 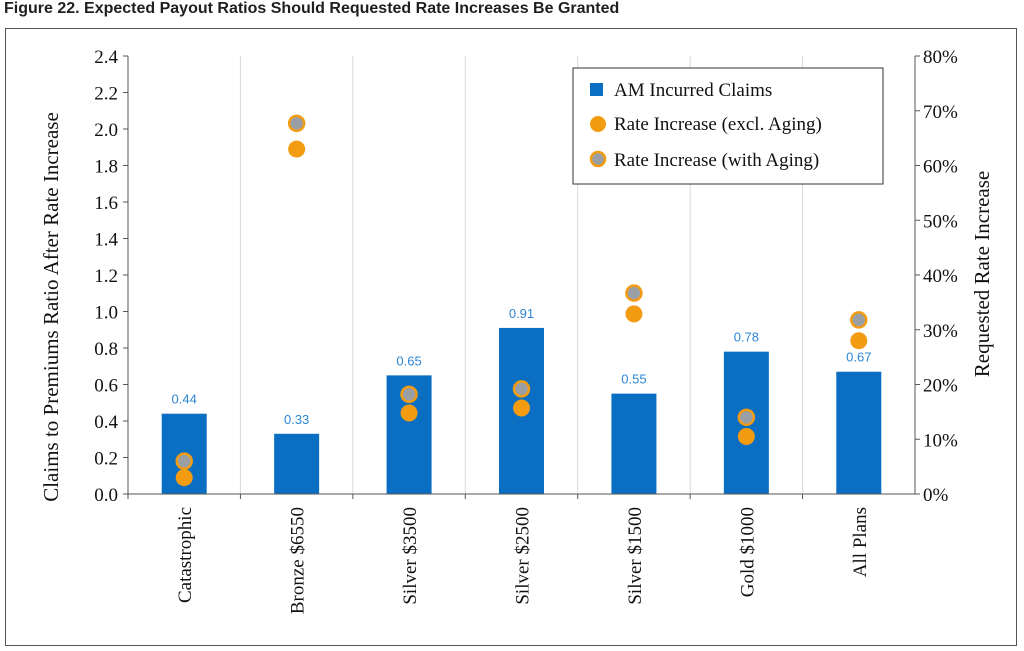 I want to click on legend-box, so click(x=728, y=126).